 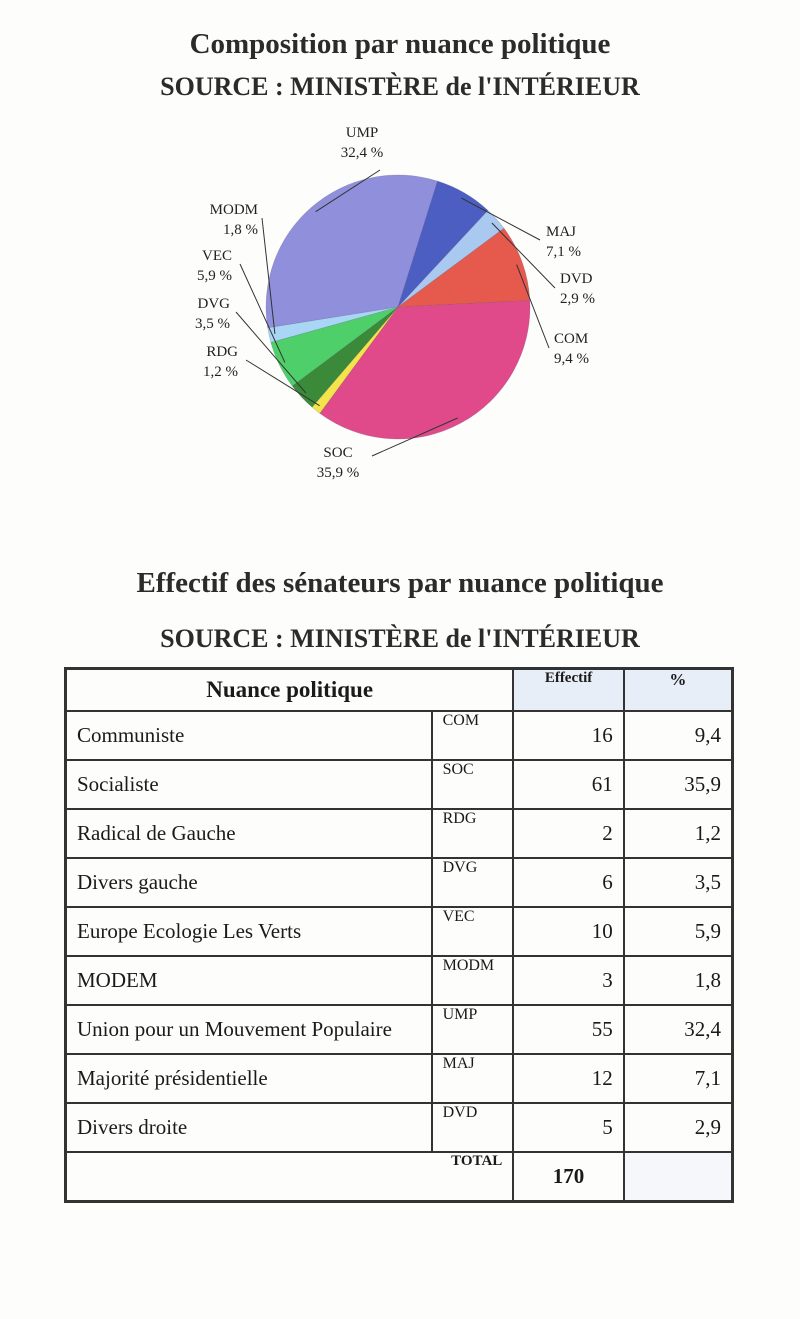 What do you see at coordinates (568, 1176) in the screenshot?
I see `total-value: 170` at bounding box center [568, 1176].